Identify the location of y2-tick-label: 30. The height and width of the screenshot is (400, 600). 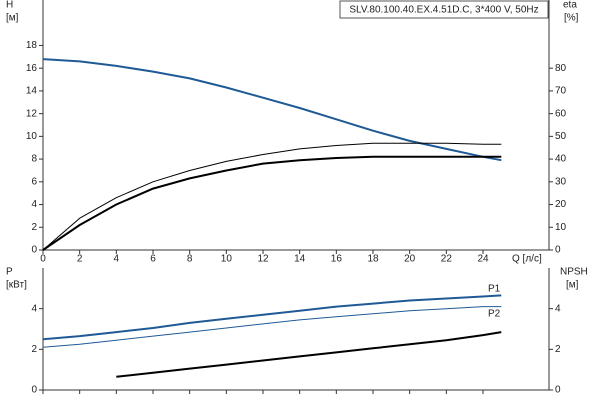
(561, 181).